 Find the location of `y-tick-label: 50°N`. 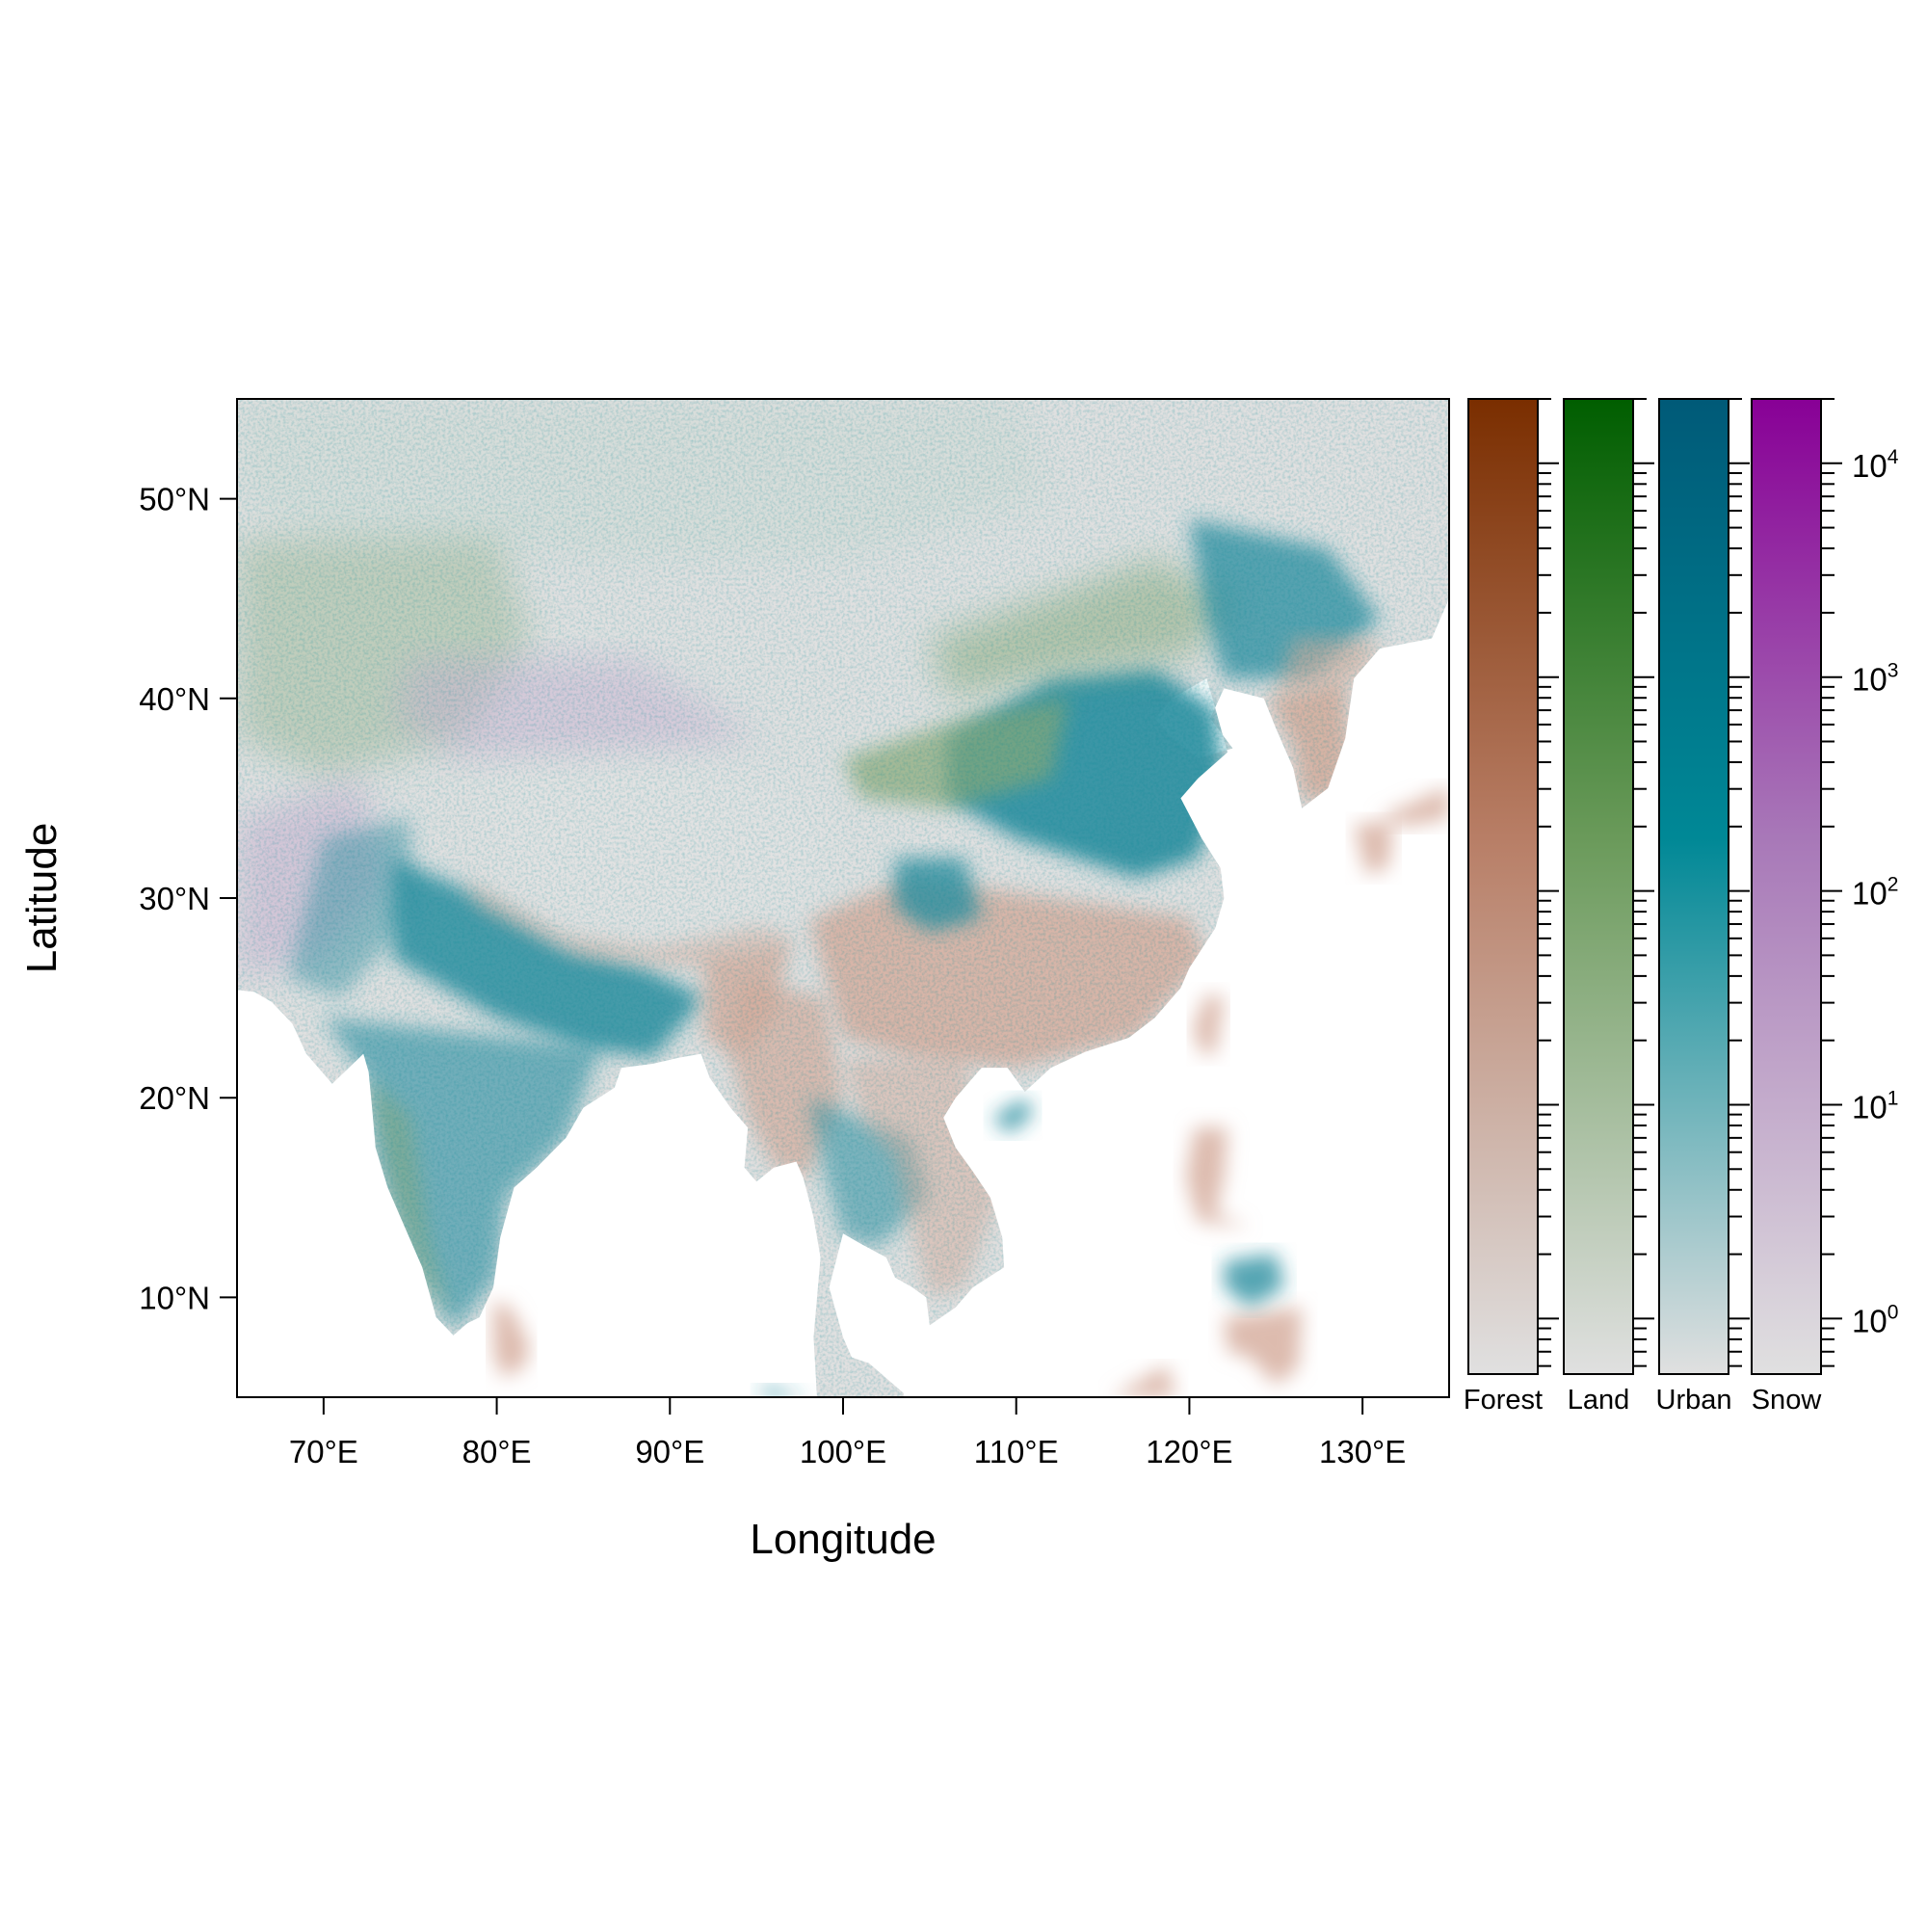

y-tick-label: 50°N is located at coordinates (175, 499).